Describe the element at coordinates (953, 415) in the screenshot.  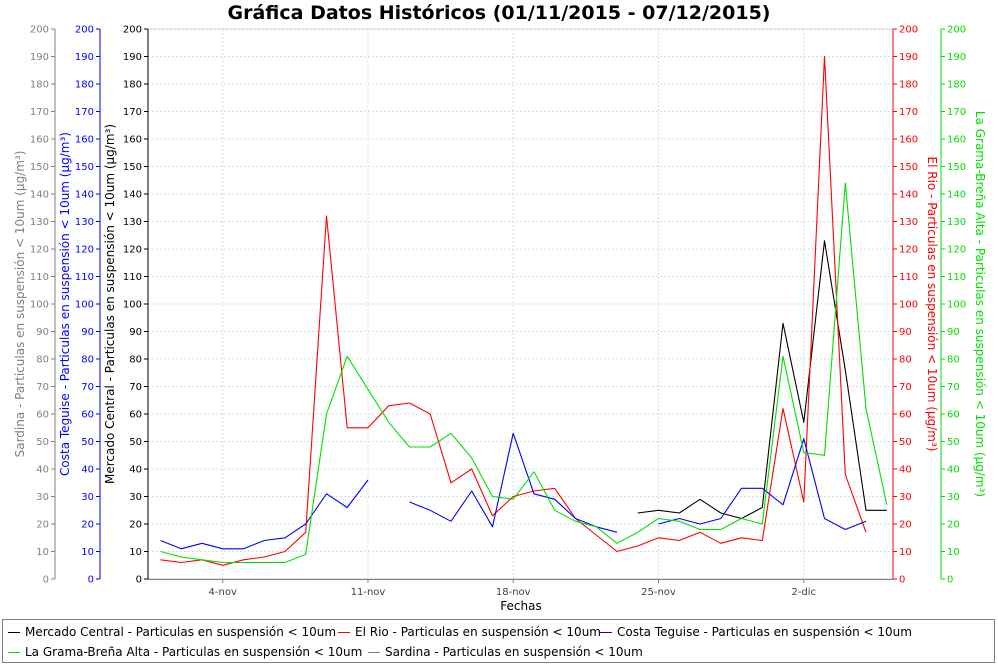
I see `y-tick-label-grama: 60` at that location.